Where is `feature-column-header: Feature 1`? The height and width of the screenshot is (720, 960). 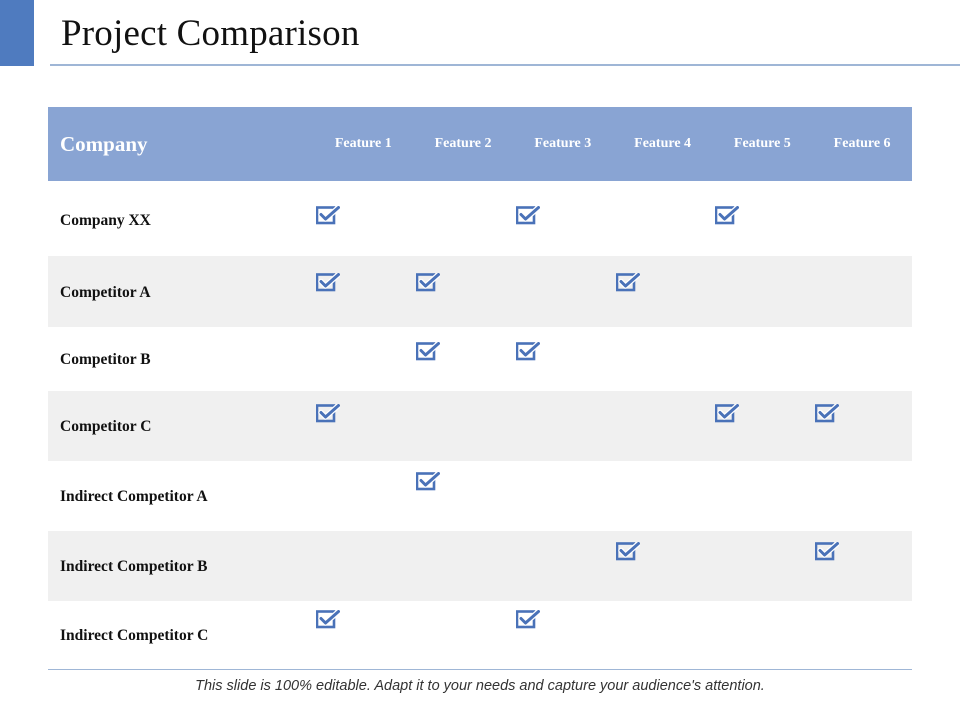 feature-column-header: Feature 1 is located at coordinates (363, 143).